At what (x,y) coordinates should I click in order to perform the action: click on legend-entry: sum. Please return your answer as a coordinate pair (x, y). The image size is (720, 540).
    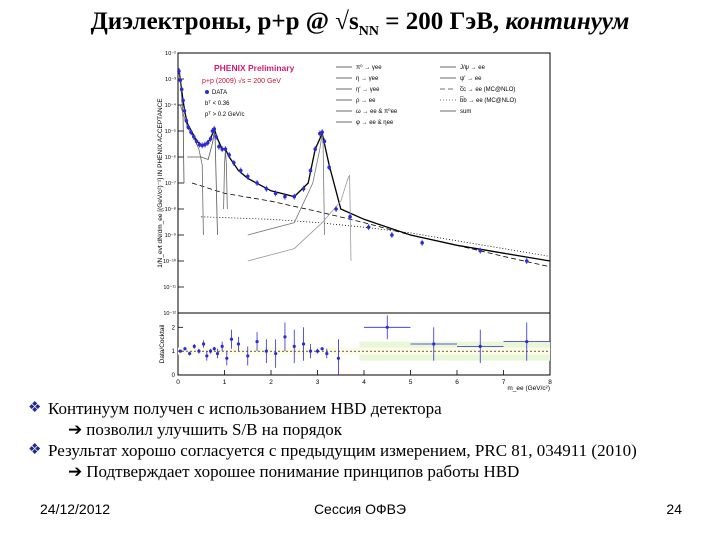
    Looking at the image, I should click on (465, 112).